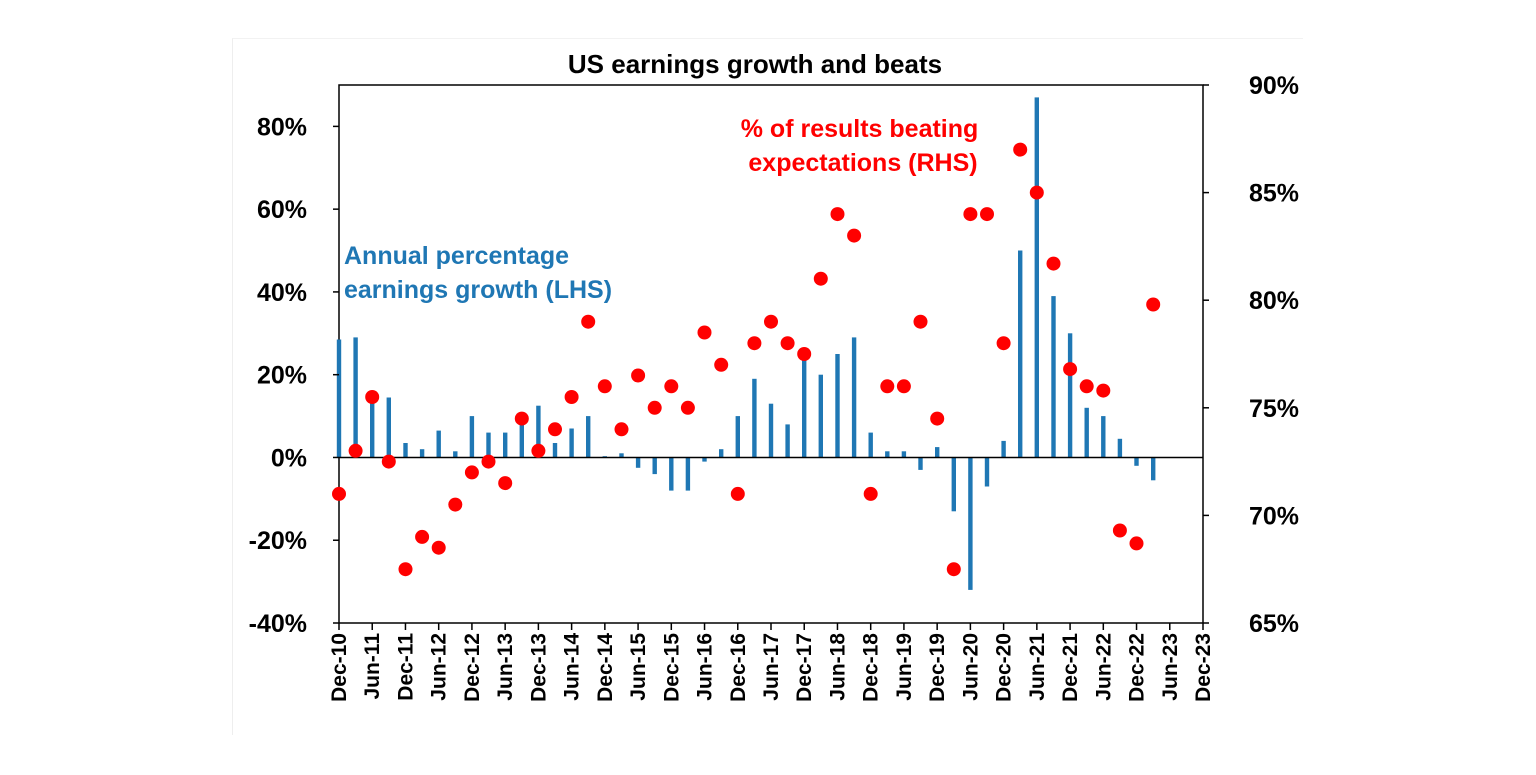 Image resolution: width=1536 pixels, height=775 pixels. What do you see at coordinates (860, 129) in the screenshot?
I see `beats-label-line-1: % of results beating` at bounding box center [860, 129].